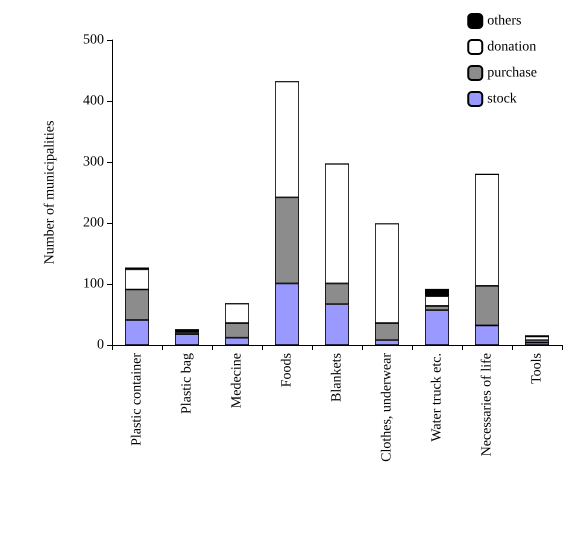  Describe the element at coordinates (187, 383) in the screenshot. I see `x-tick-label: Plastic bag` at that location.